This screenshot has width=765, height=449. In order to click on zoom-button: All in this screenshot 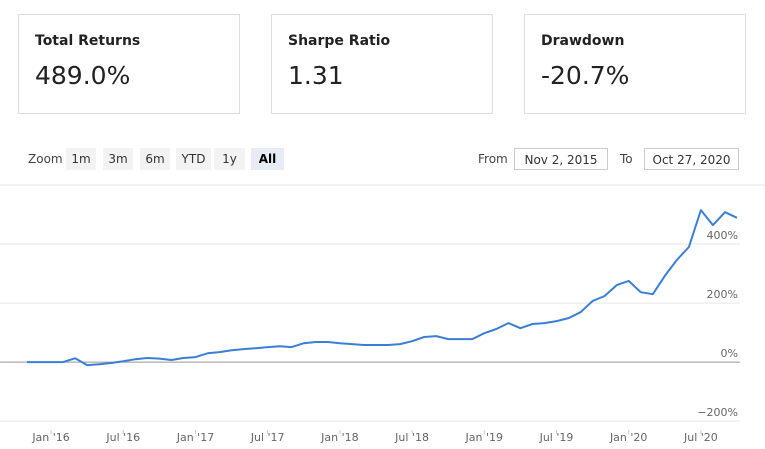, I will do `click(267, 159)`.